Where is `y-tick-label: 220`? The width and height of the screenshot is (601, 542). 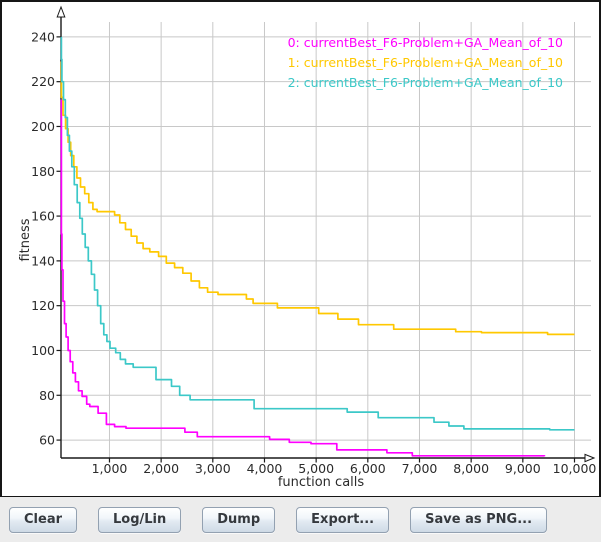
y-tick-label: 220 is located at coordinates (43, 81).